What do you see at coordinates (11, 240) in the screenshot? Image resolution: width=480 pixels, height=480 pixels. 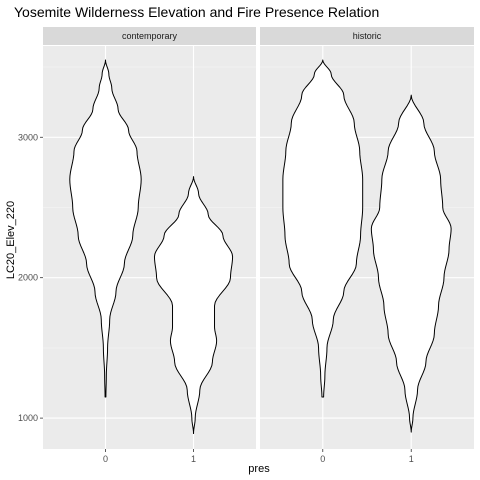 I see `y-axis-title: LC20_Elev_220` at bounding box center [11, 240].